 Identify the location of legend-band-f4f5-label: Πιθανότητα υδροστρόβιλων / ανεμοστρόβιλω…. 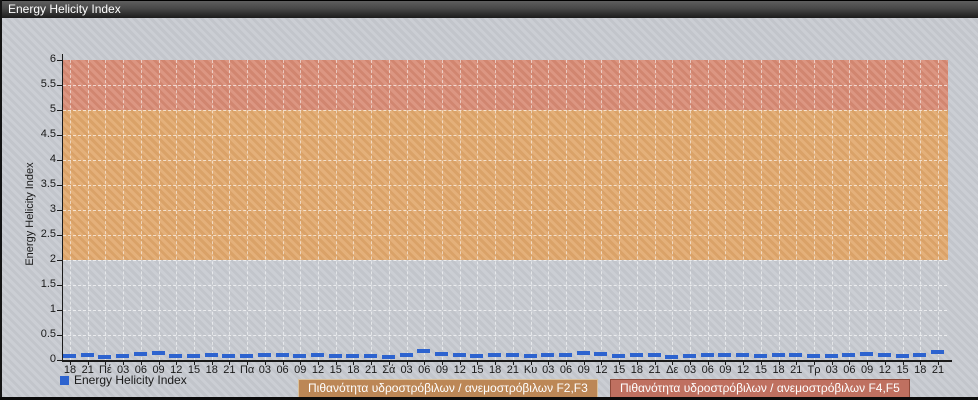
(760, 388).